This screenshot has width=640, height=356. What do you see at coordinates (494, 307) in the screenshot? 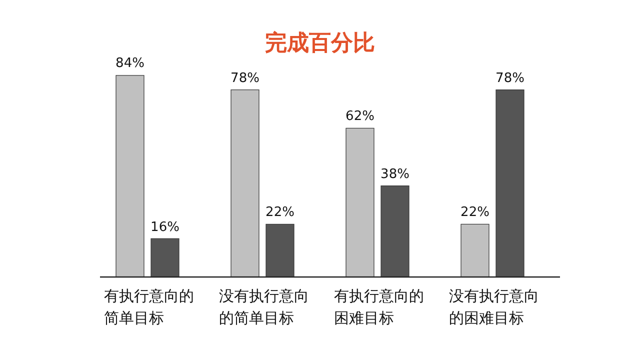
I see `x-tick-label: 没有执行意向的困难目标` at bounding box center [494, 307].